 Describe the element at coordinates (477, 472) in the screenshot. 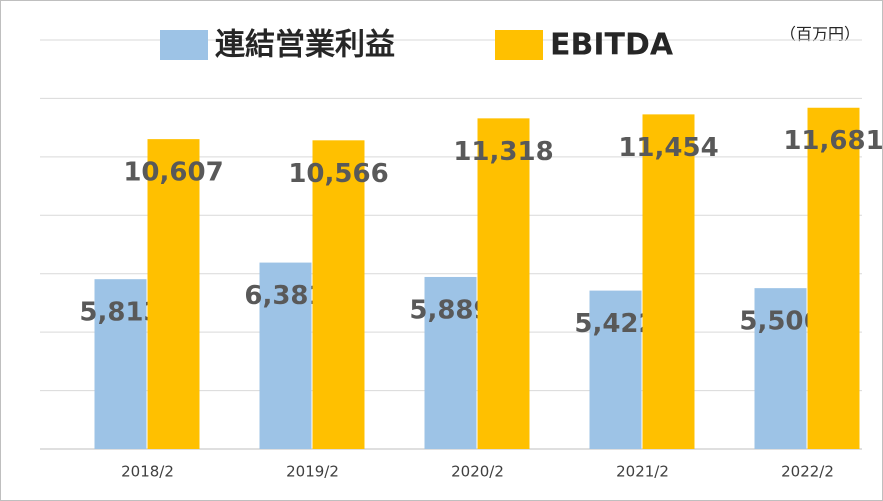

I see `x-tick-label: 2020/2` at that location.